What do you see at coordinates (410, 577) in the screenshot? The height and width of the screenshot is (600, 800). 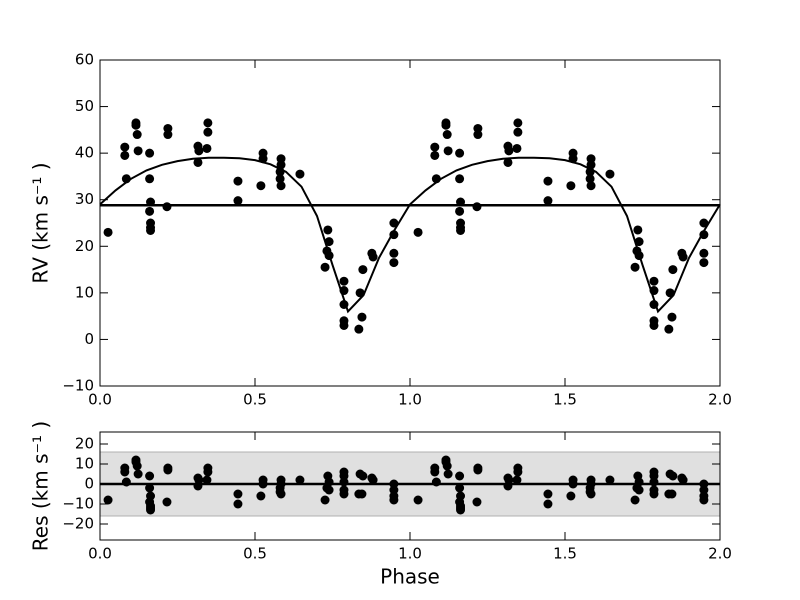 I see `x-axis-label: Phase` at bounding box center [410, 577].